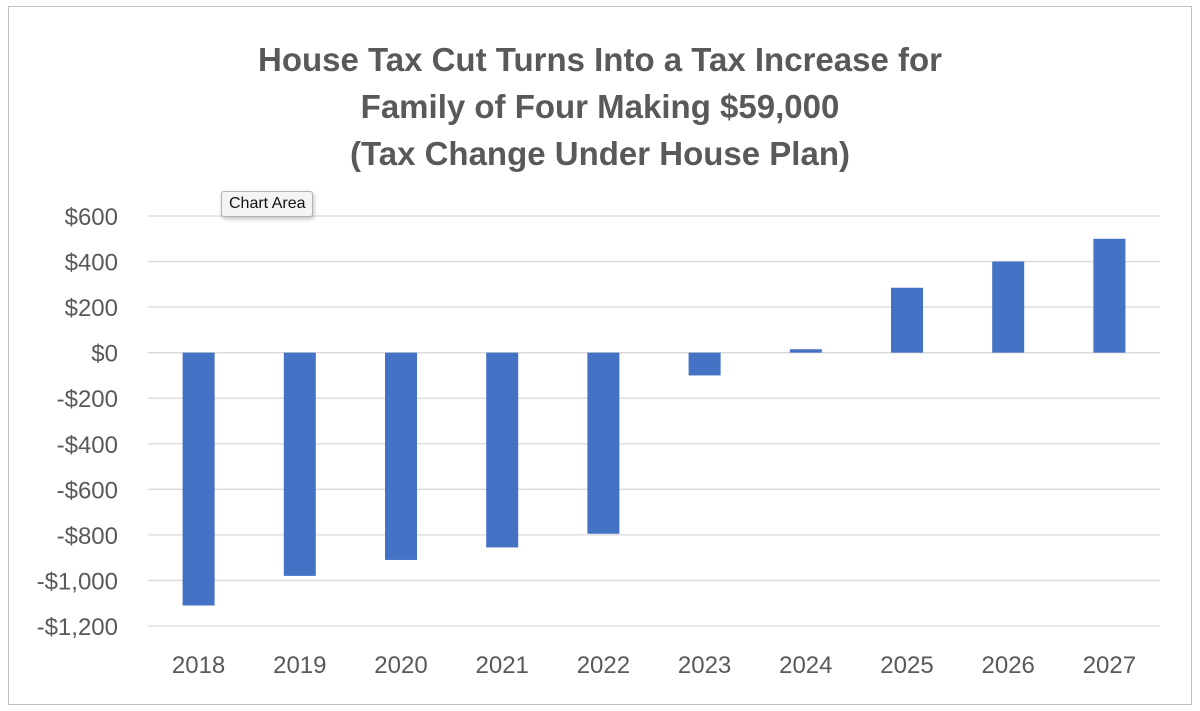  Describe the element at coordinates (91, 308) in the screenshot. I see `y-tick-label: $200` at that location.